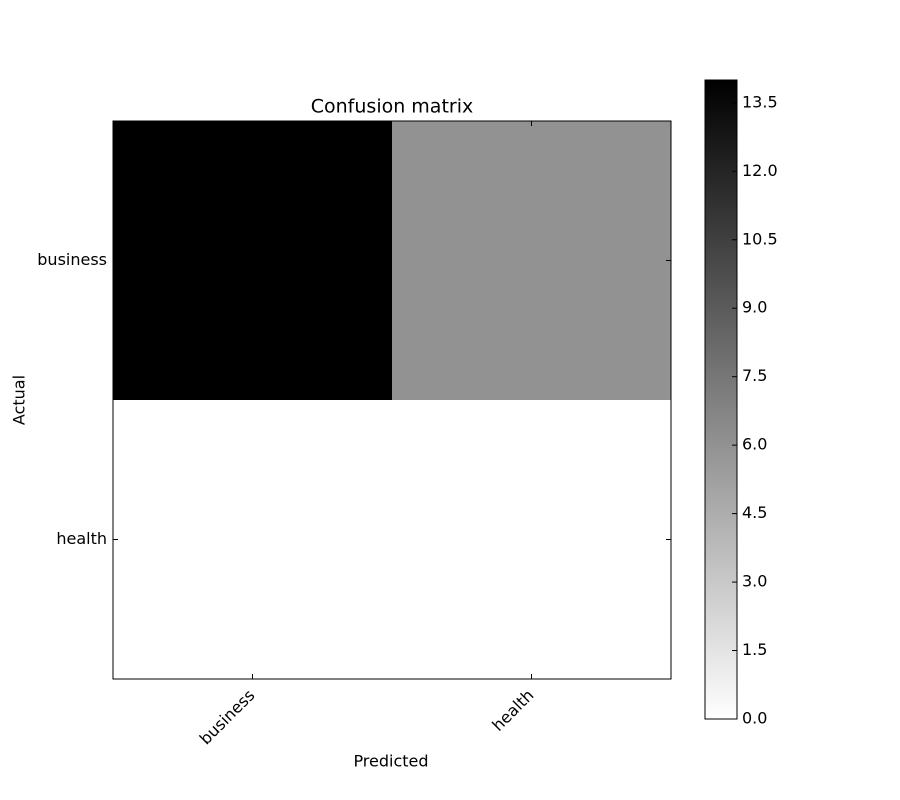 The height and width of the screenshot is (800, 900). What do you see at coordinates (754, 444) in the screenshot?
I see `colorbar-tick-label: 6.0` at bounding box center [754, 444].